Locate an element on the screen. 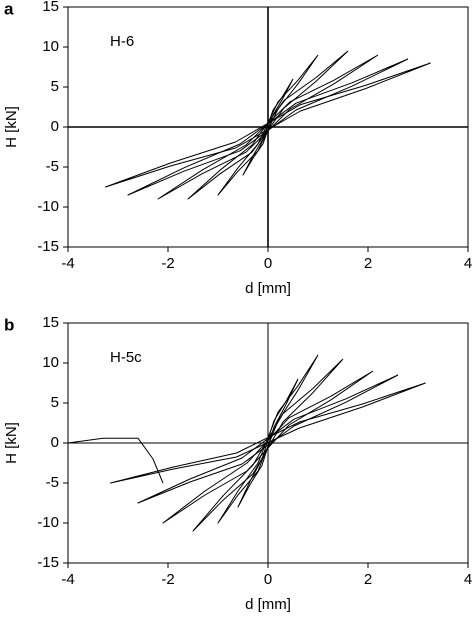  annotation: H-6 is located at coordinates (122, 41).